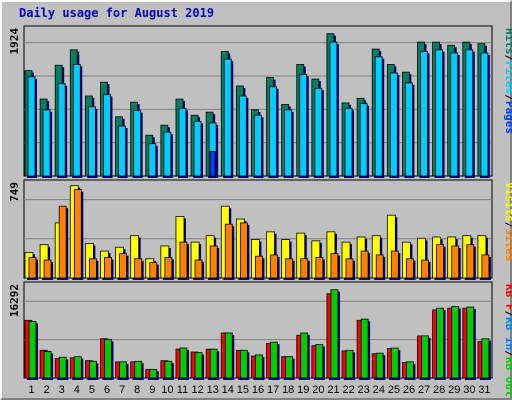 The height and width of the screenshot is (400, 512). I want to click on x-tick-label: 13, so click(213, 390).